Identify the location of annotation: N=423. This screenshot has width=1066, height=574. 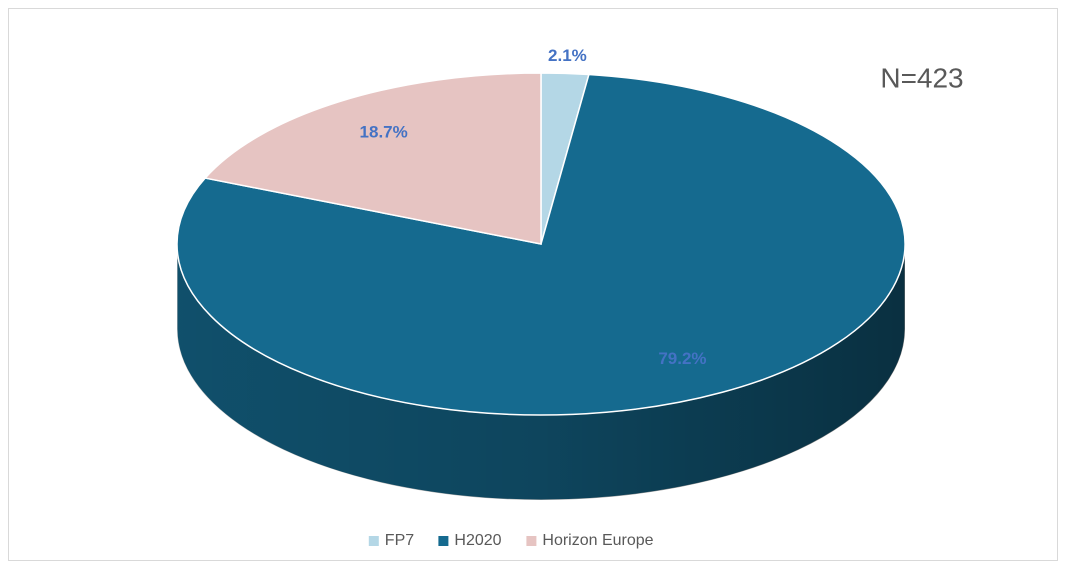
(921, 77).